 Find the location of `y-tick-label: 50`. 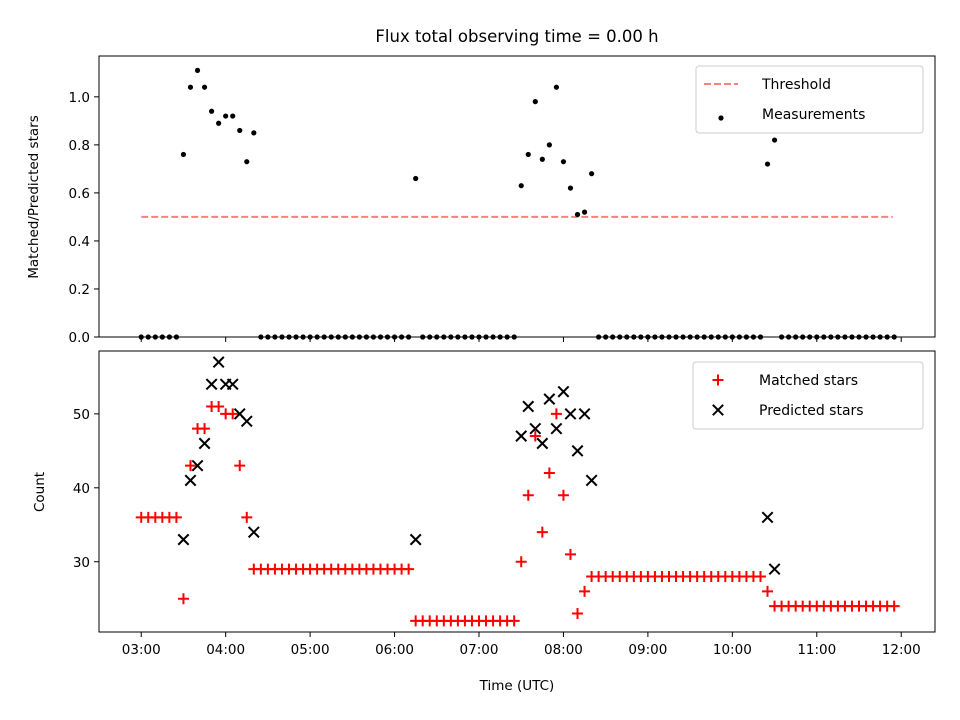

y-tick-label: 50 is located at coordinates (81, 415).